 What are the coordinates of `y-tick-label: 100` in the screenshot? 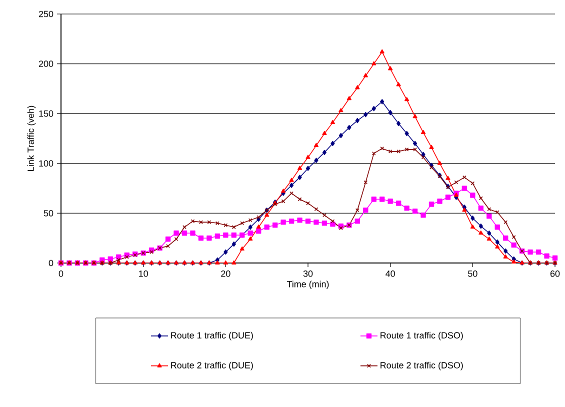 It's located at (46, 163).